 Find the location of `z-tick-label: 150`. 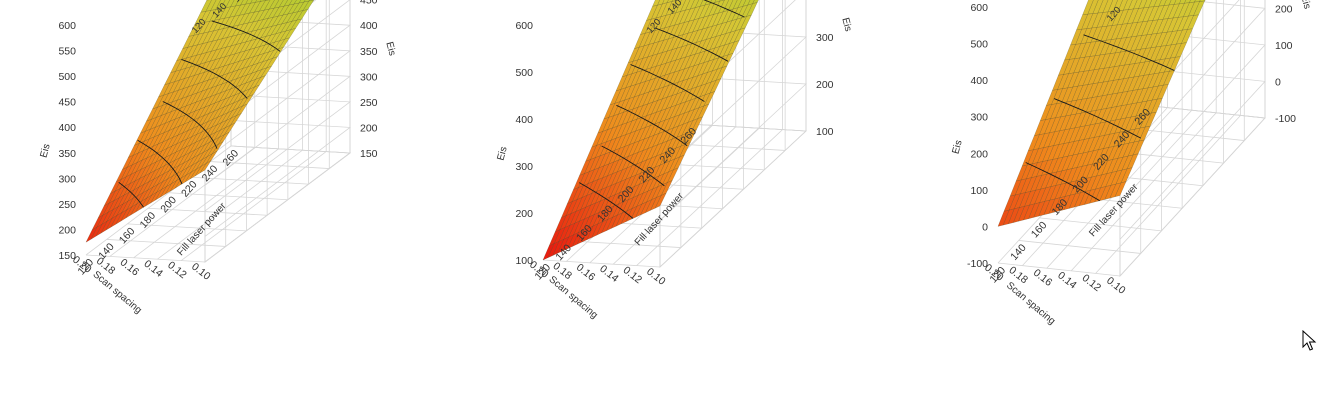

z-tick-label: 150 is located at coordinates (369, 154).